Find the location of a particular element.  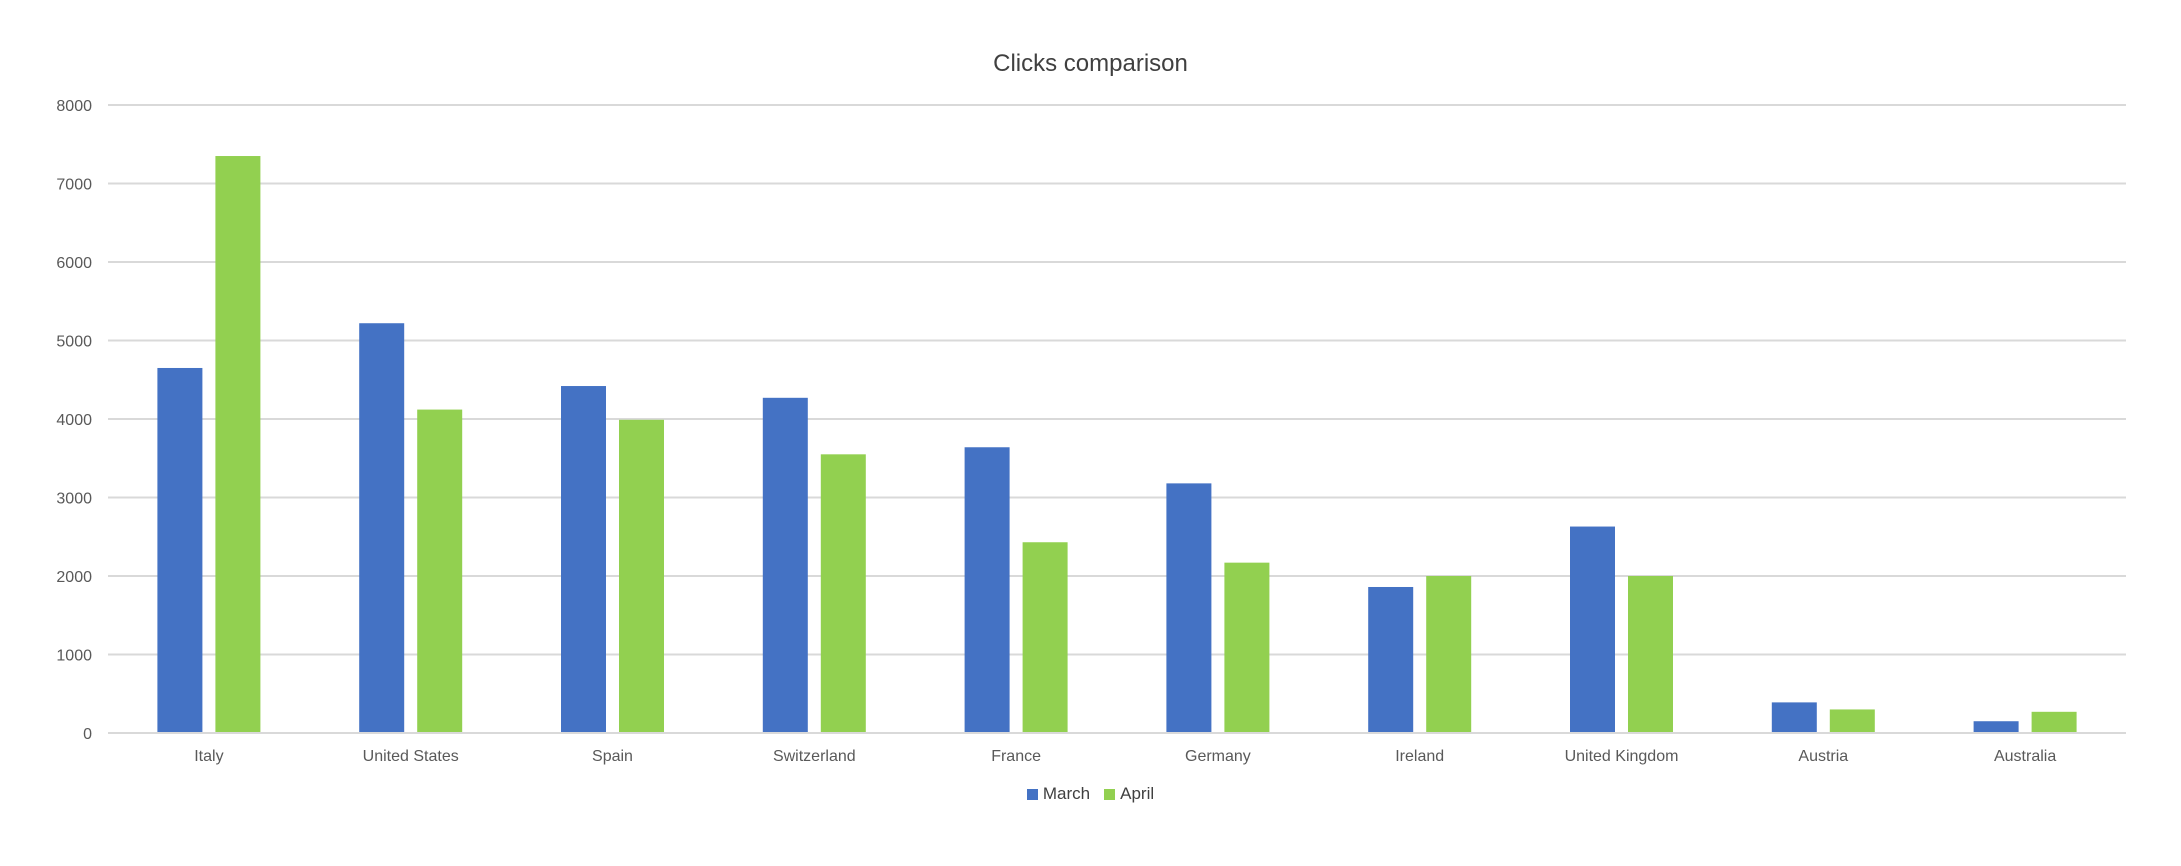

legend-item-march: March is located at coordinates (1058, 794).